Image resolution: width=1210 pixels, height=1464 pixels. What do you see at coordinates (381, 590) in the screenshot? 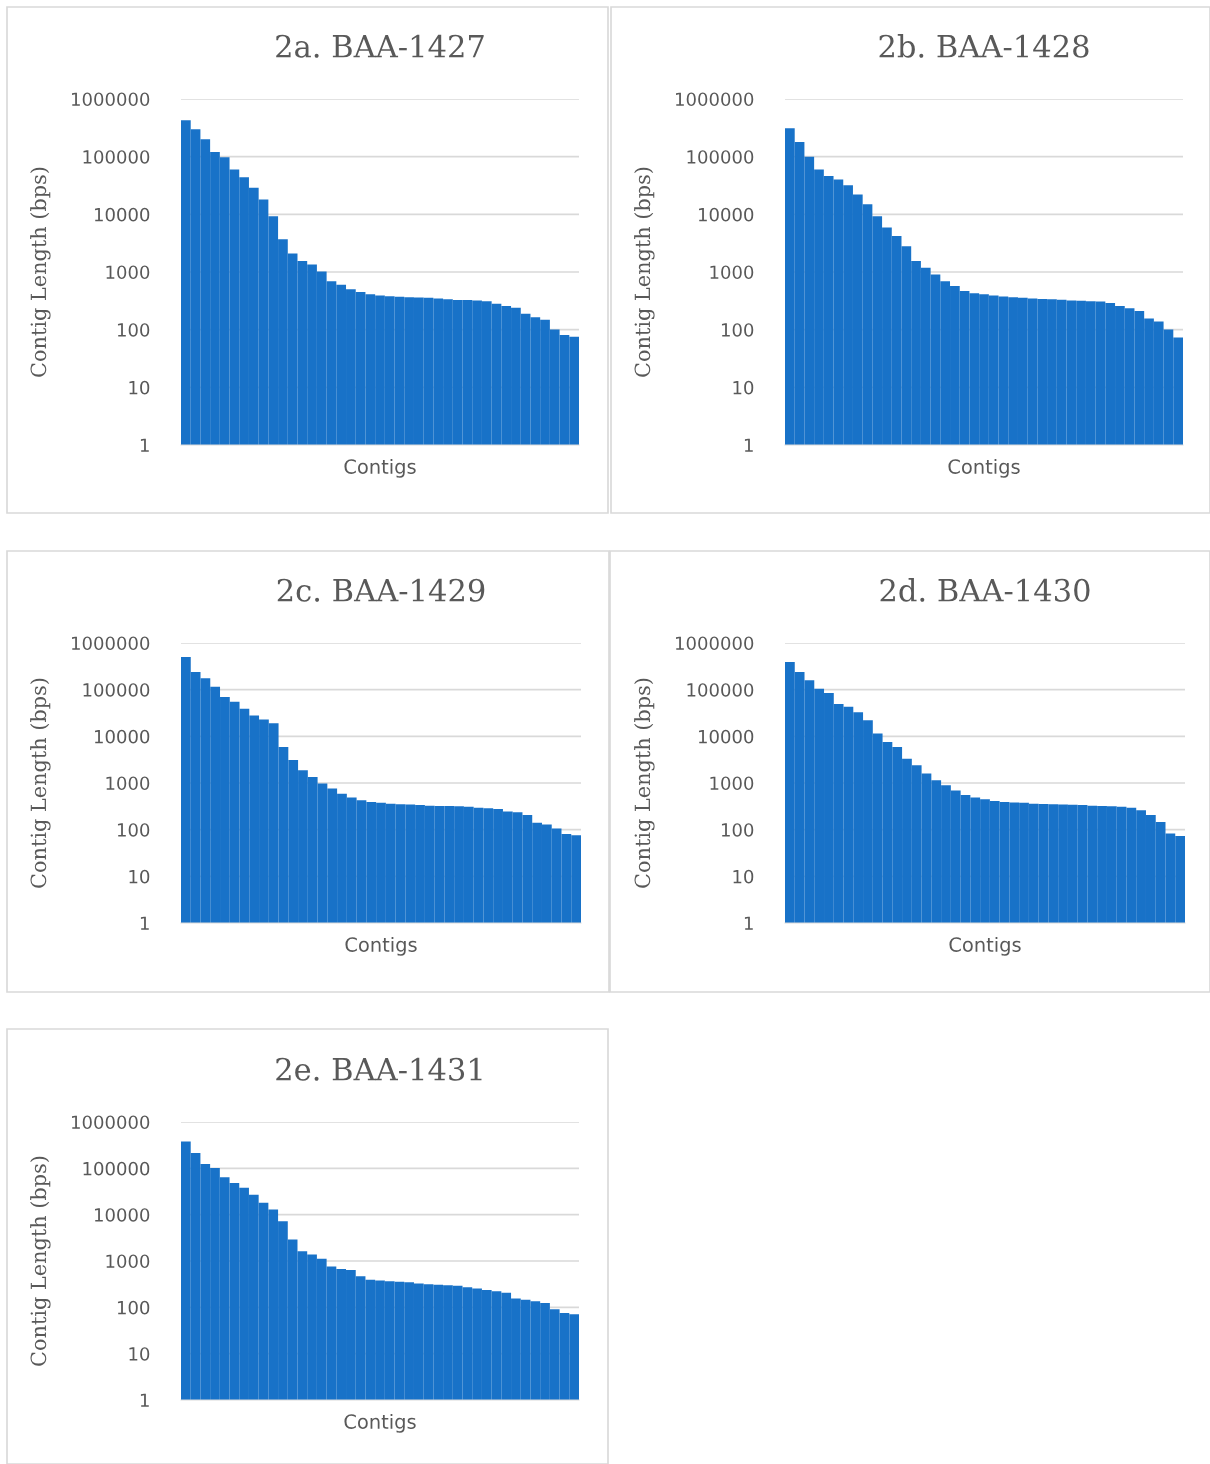
I see `chart-title: 2c. BAA-1429` at bounding box center [381, 590].